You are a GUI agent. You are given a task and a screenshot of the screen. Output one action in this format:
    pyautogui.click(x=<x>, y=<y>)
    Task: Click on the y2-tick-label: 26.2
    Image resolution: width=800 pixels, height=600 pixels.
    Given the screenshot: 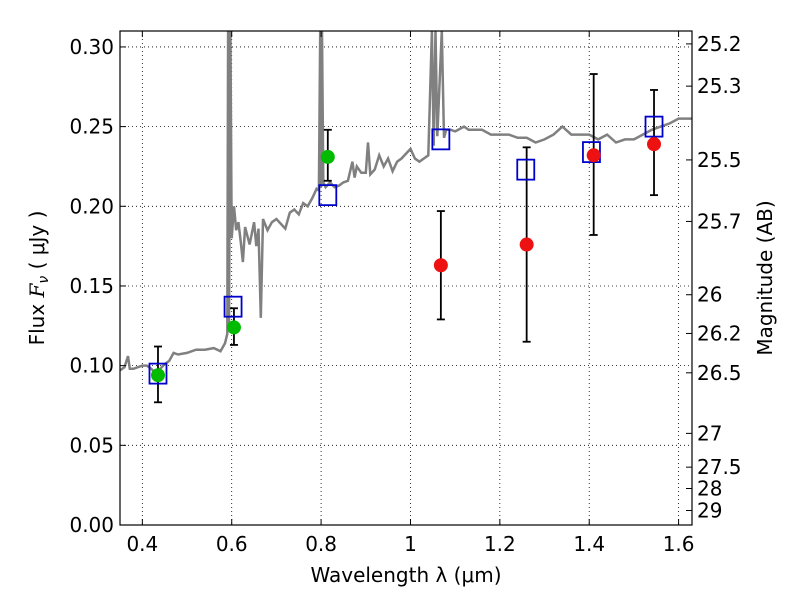 What is the action you would take?
    pyautogui.click(x=719, y=333)
    